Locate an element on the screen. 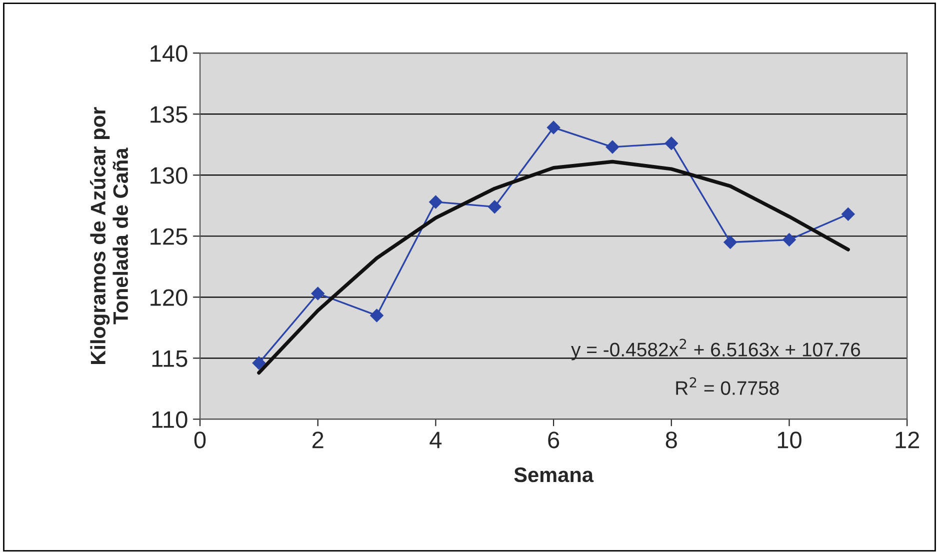 The width and height of the screenshot is (939, 553). y-tick-label: 120 is located at coordinates (169, 297).